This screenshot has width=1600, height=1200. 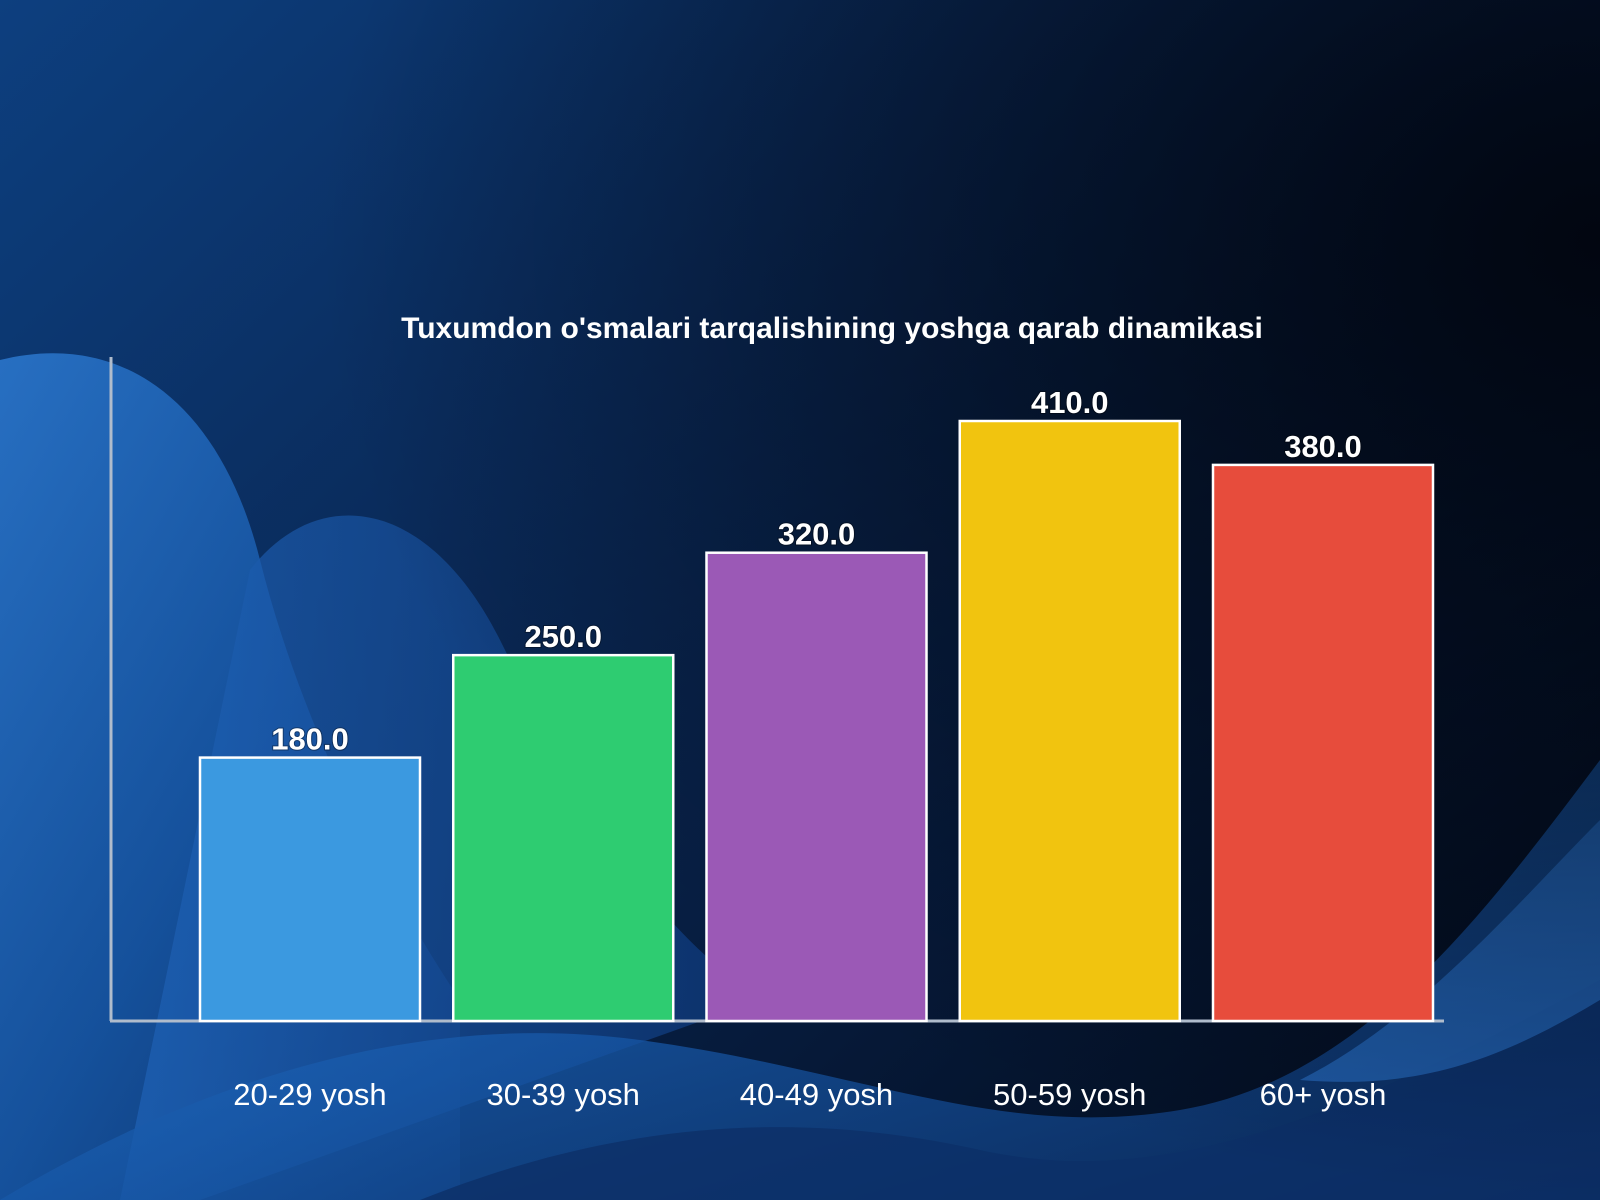 I want to click on value-label-2: 250.0, so click(x=563, y=636).